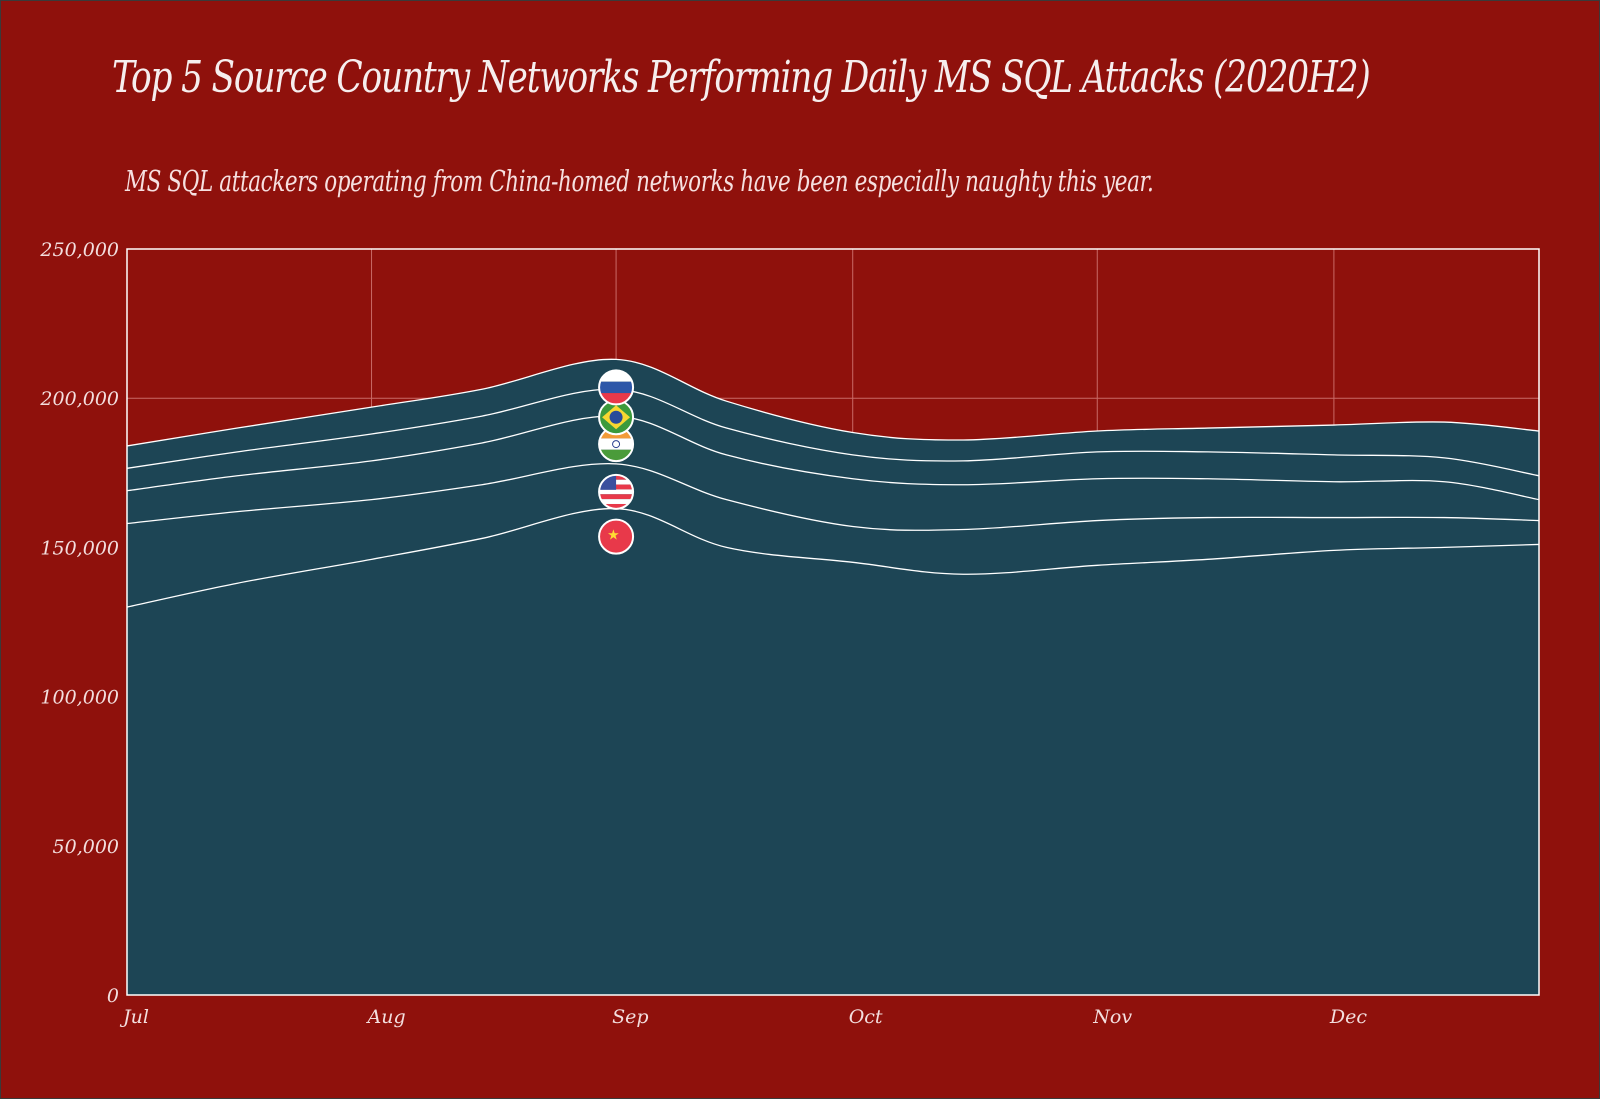 The image size is (1600, 1099). I want to click on x-tick-label: Sep, so click(630, 1017).